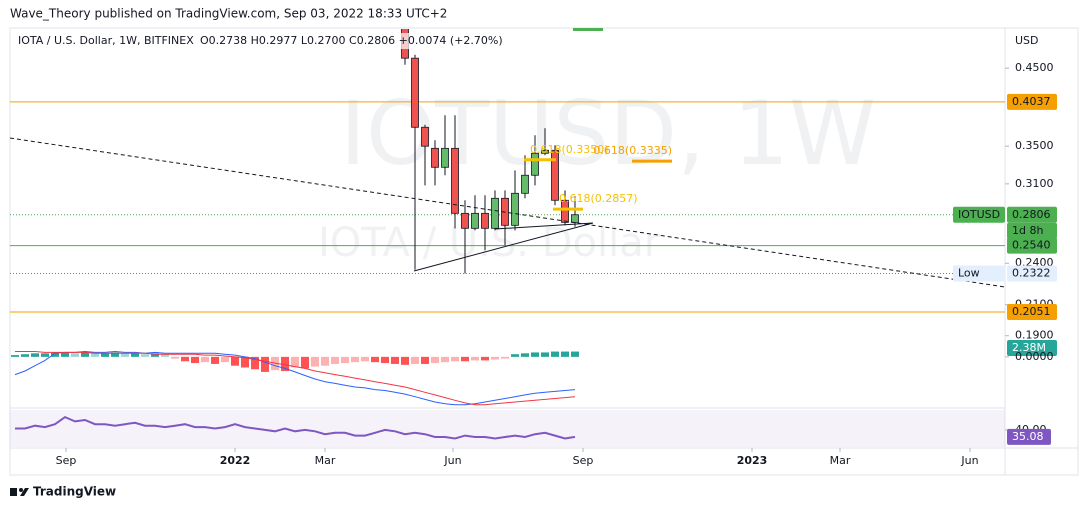 The height and width of the screenshot is (514, 1079). Describe the element at coordinates (1034, 356) in the screenshot. I see `macd-tick-label: 0.0000` at that location.